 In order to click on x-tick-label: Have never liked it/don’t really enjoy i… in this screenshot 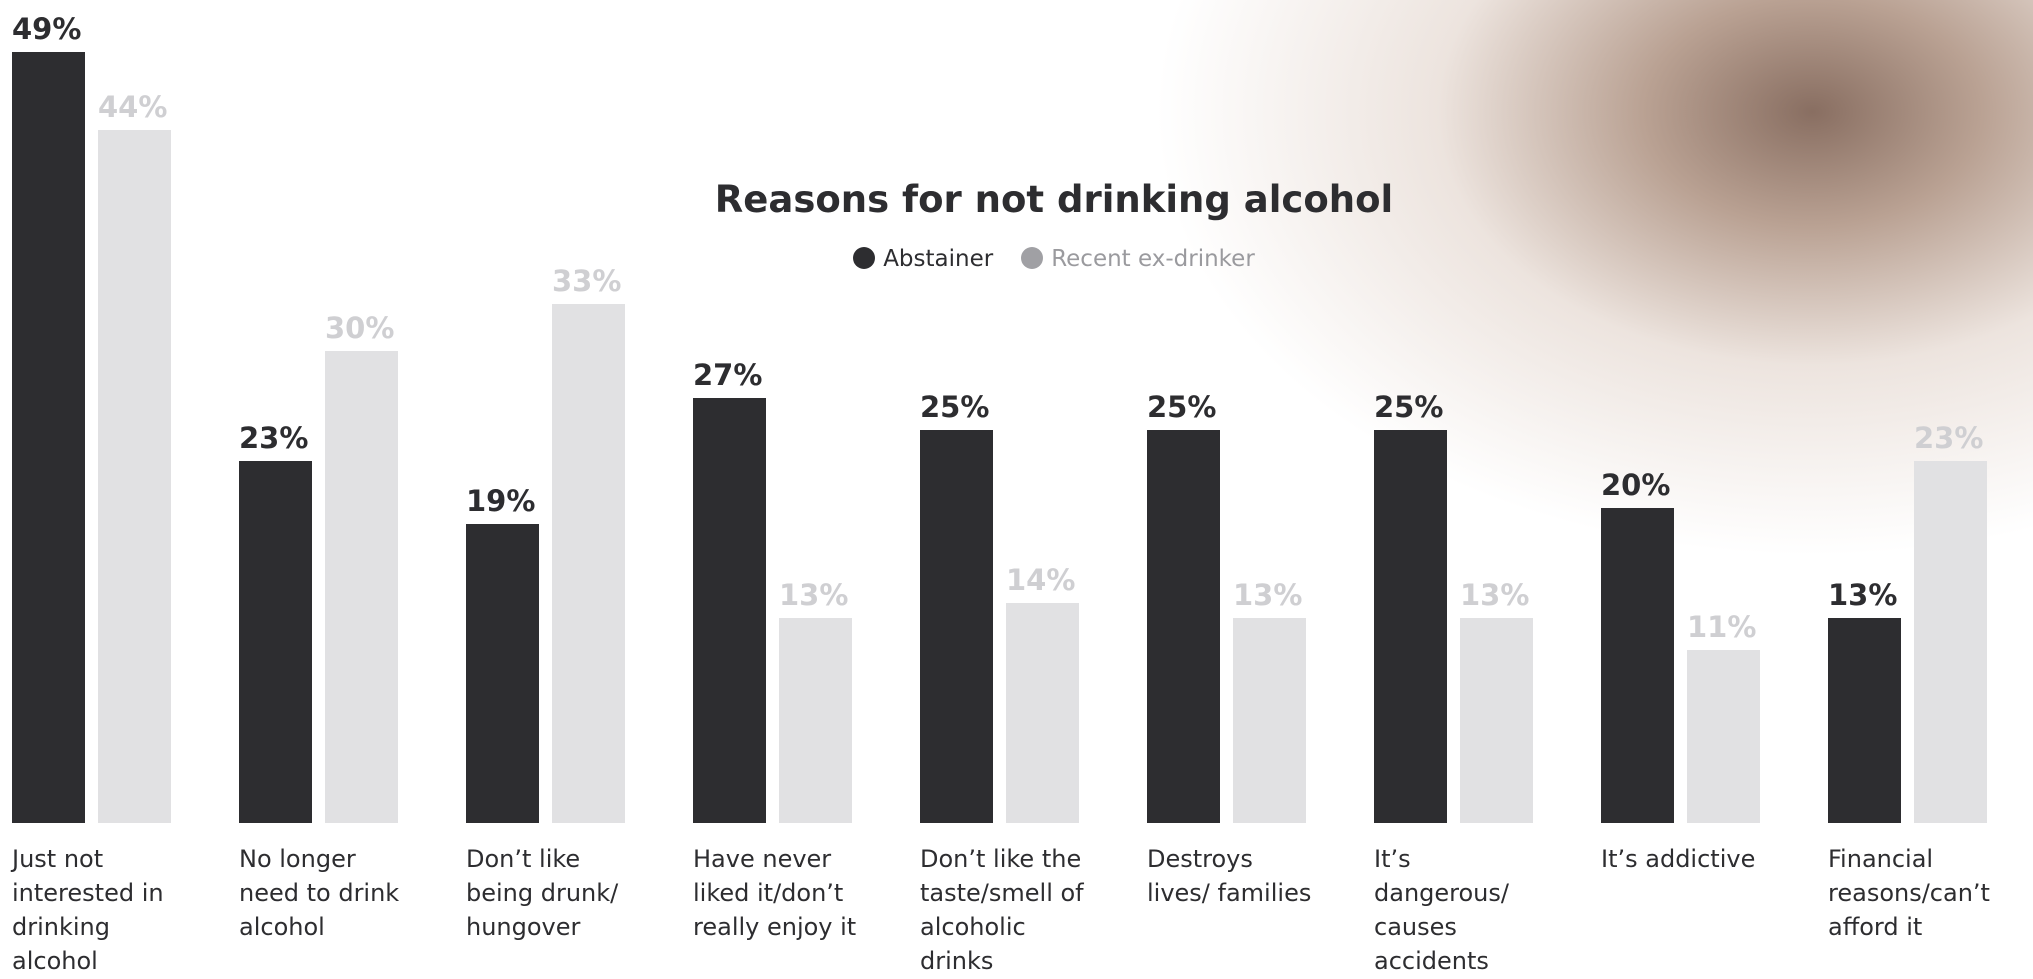, I will do `click(775, 893)`.